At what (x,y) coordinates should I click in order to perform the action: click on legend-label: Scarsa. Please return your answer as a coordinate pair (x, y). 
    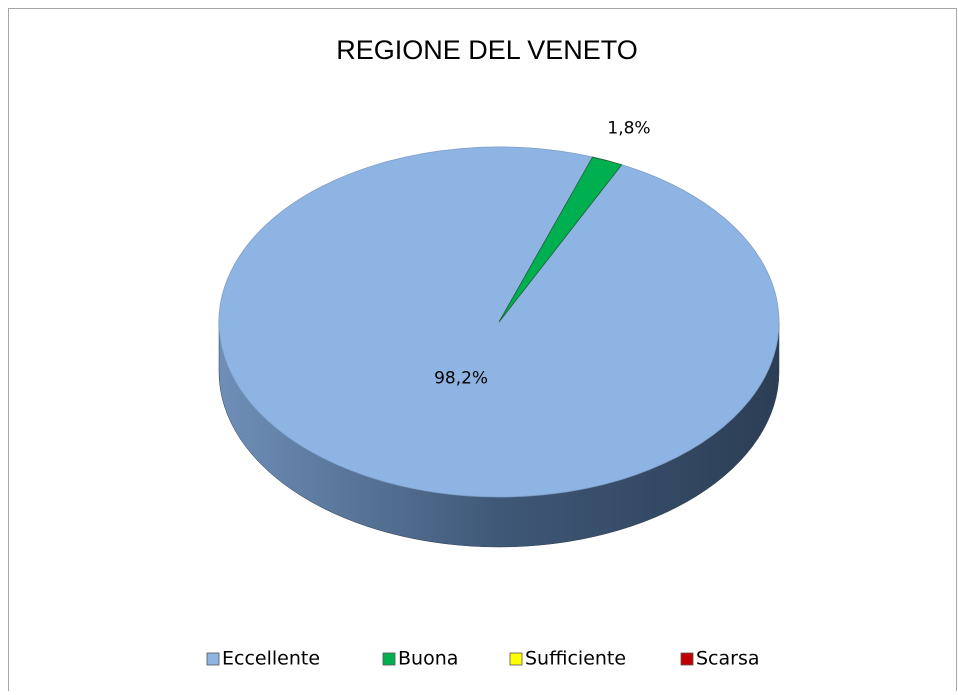
    Looking at the image, I should click on (728, 659).